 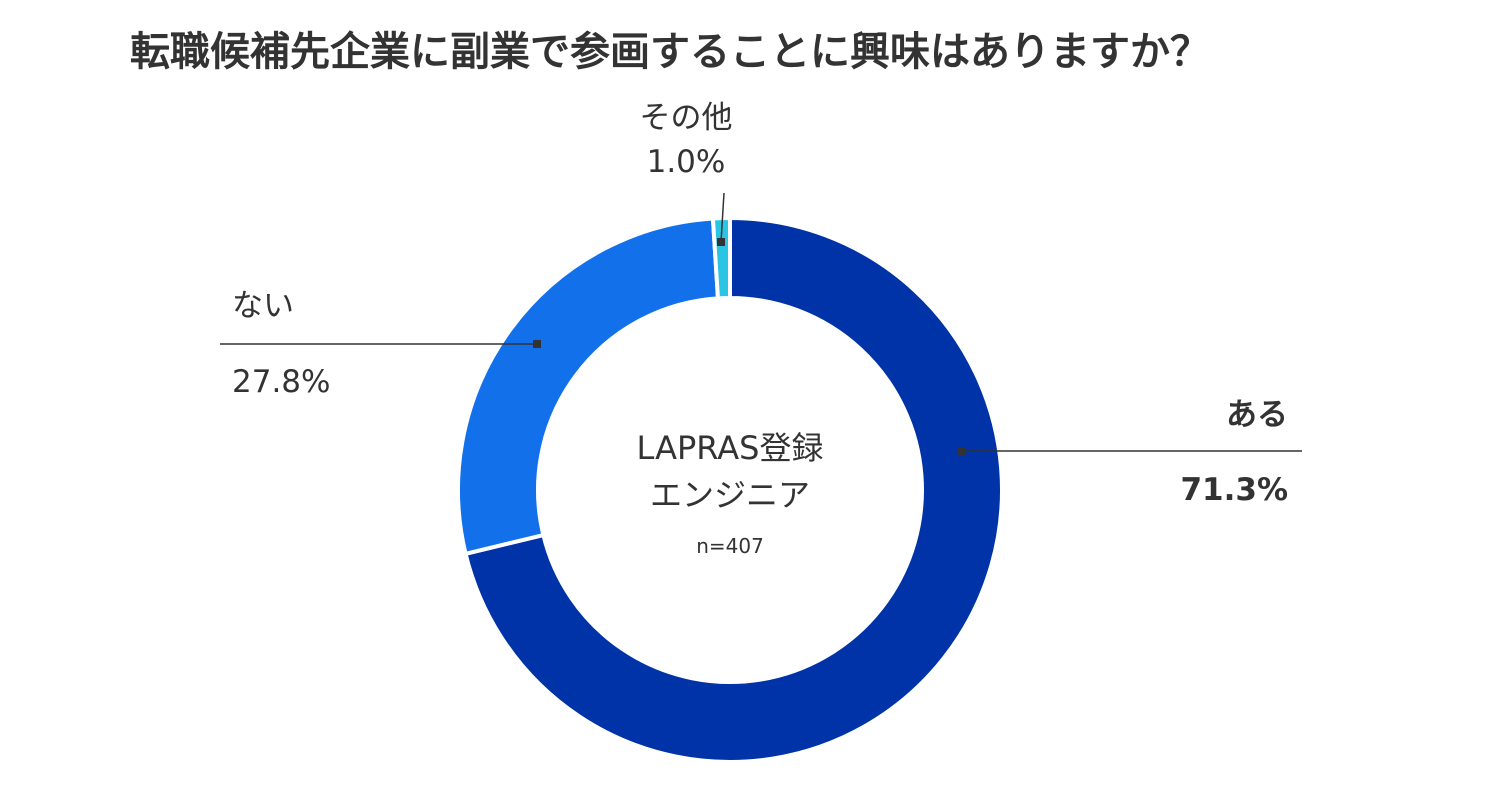 I want to click on slice-label-nai: ない, so click(x=263, y=306).